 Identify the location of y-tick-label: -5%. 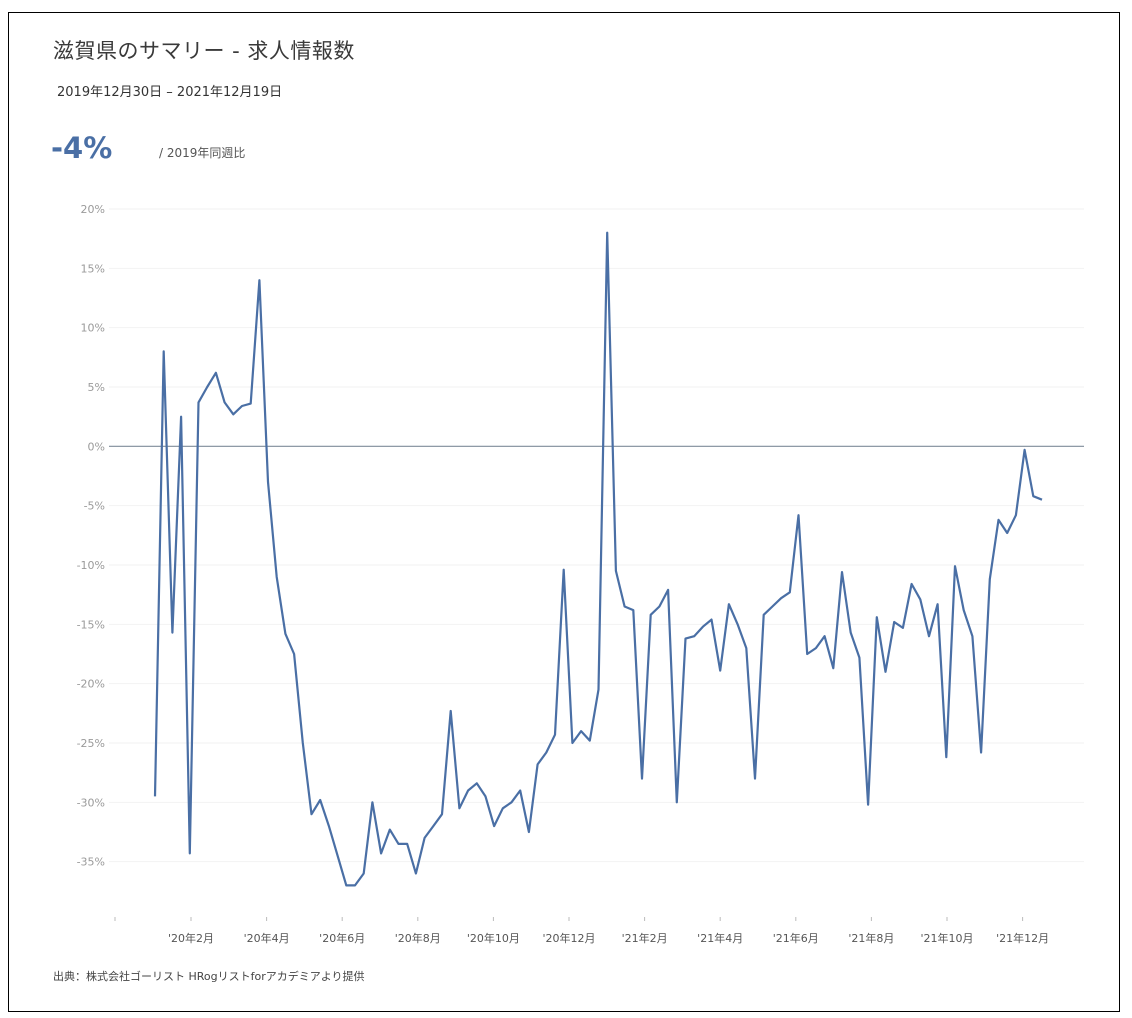
(94, 506).